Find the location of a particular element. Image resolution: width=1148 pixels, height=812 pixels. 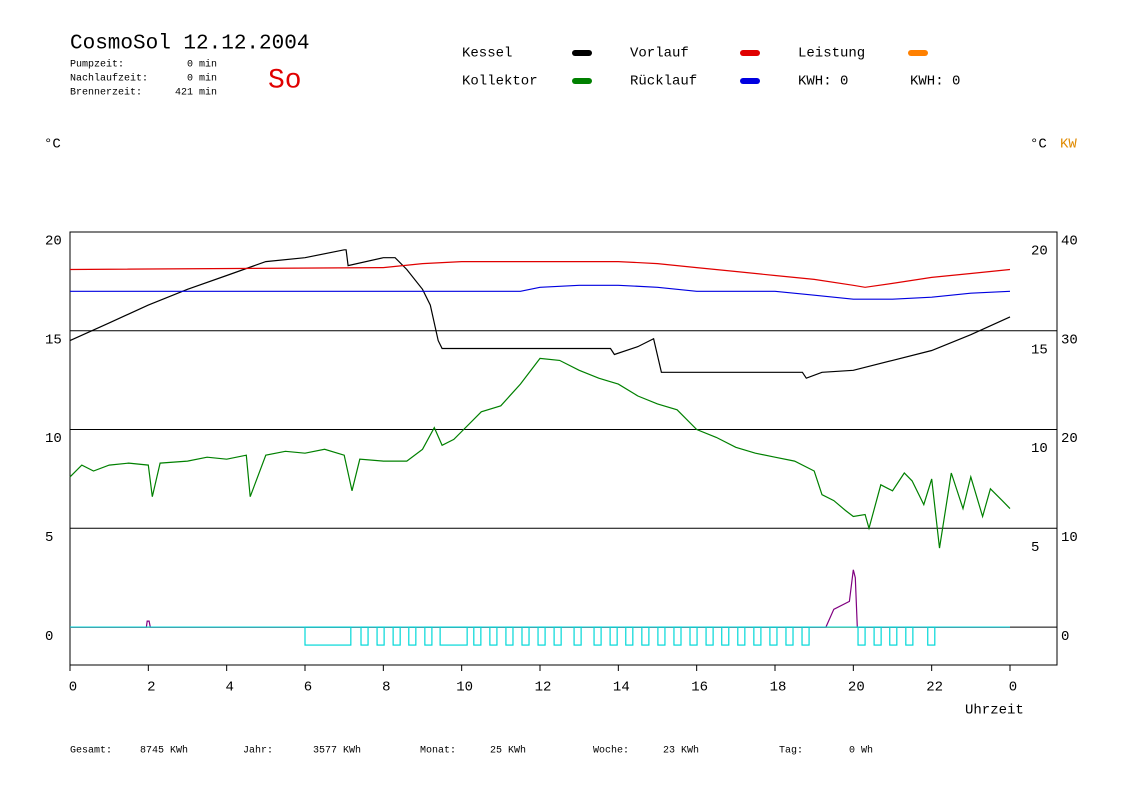

title: CosmoSol 12.12.2004 is located at coordinates (189, 44).